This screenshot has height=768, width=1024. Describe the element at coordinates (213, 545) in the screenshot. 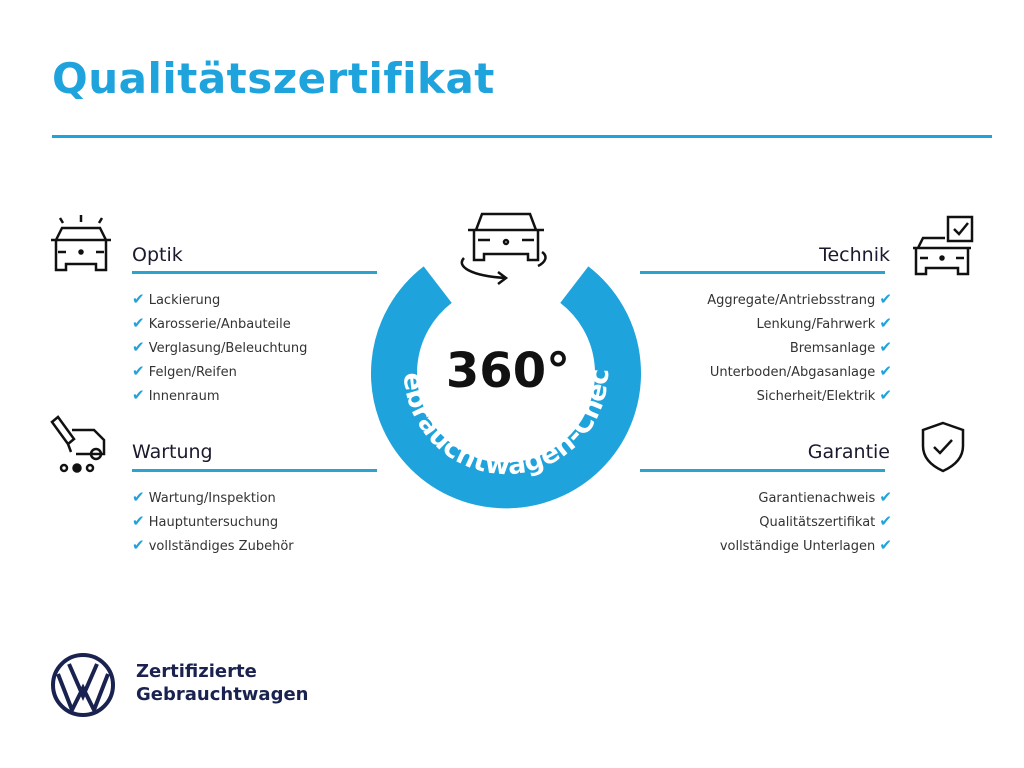

I see `list-item: ✔ vollständiges Zubehör` at that location.